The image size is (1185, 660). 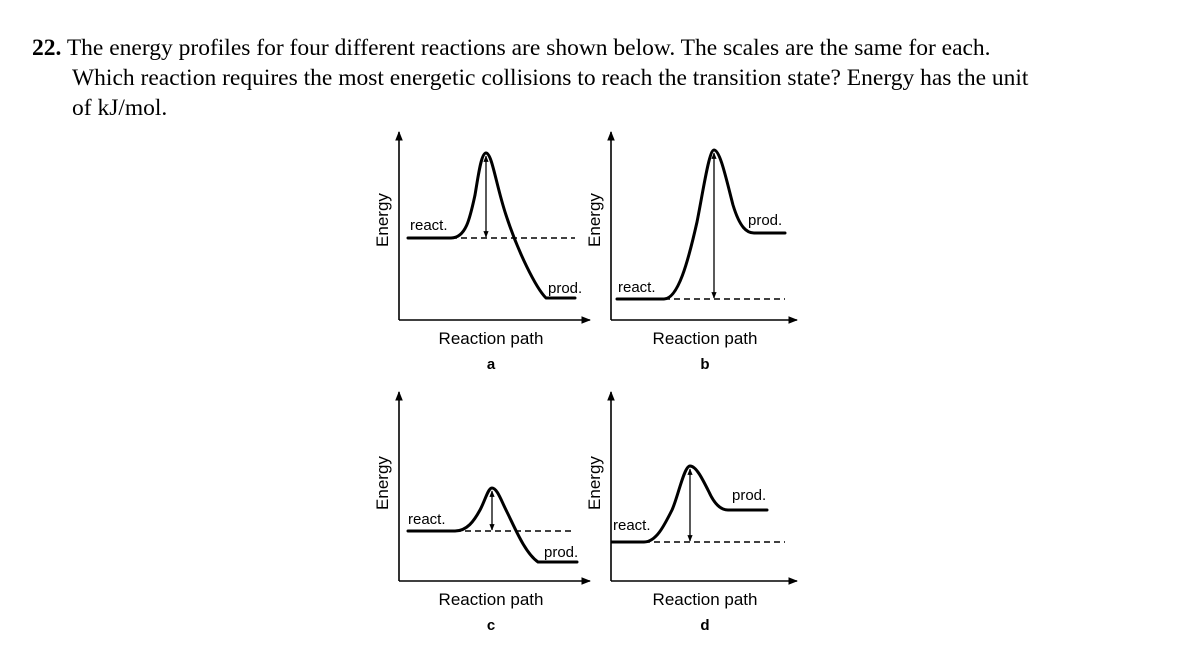 I want to click on panel-c-energy-curve, so click(x=492, y=525).